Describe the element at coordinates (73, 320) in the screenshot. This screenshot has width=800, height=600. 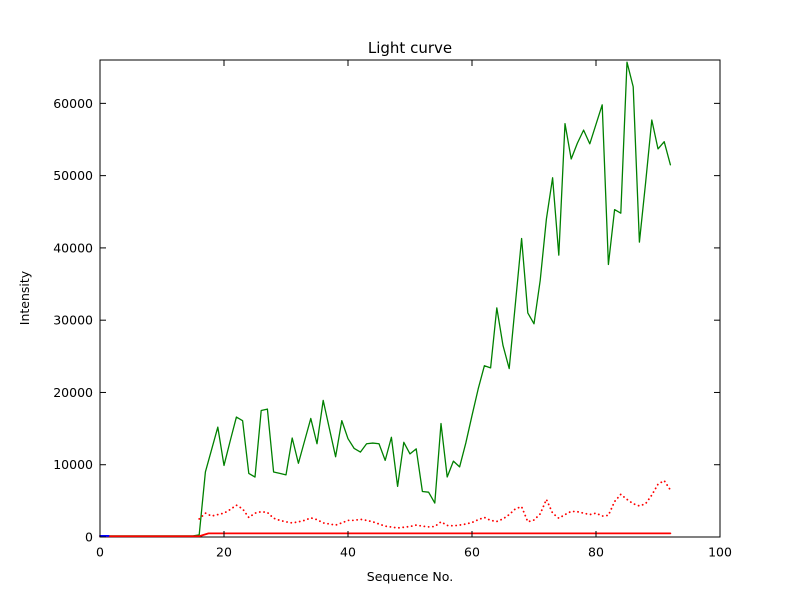
I see `y-tick-label: 30000` at that location.